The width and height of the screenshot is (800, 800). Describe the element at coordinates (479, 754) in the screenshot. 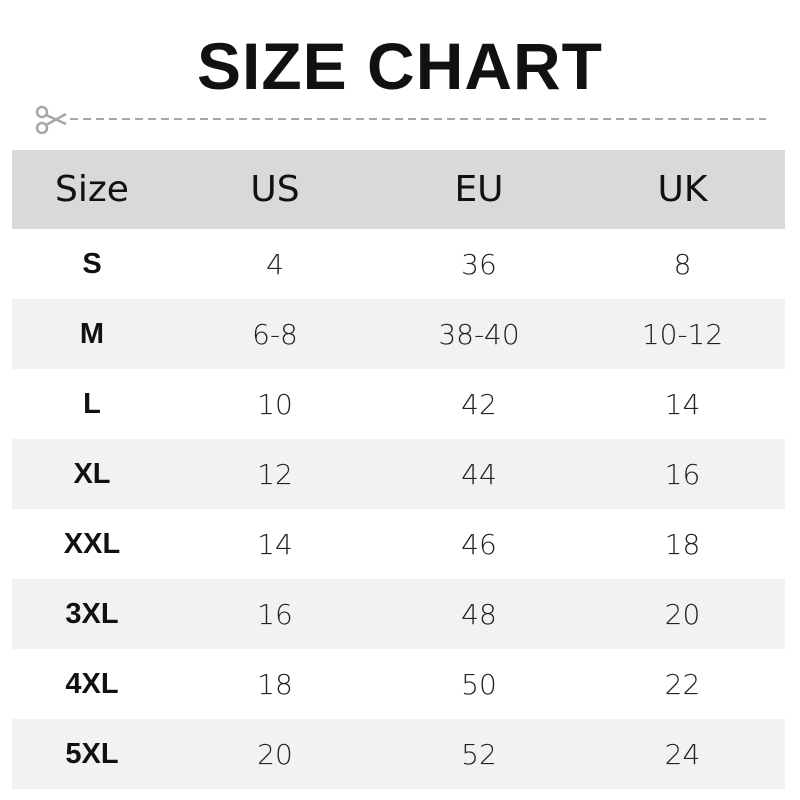

I see `cell-eu: 52` at that location.